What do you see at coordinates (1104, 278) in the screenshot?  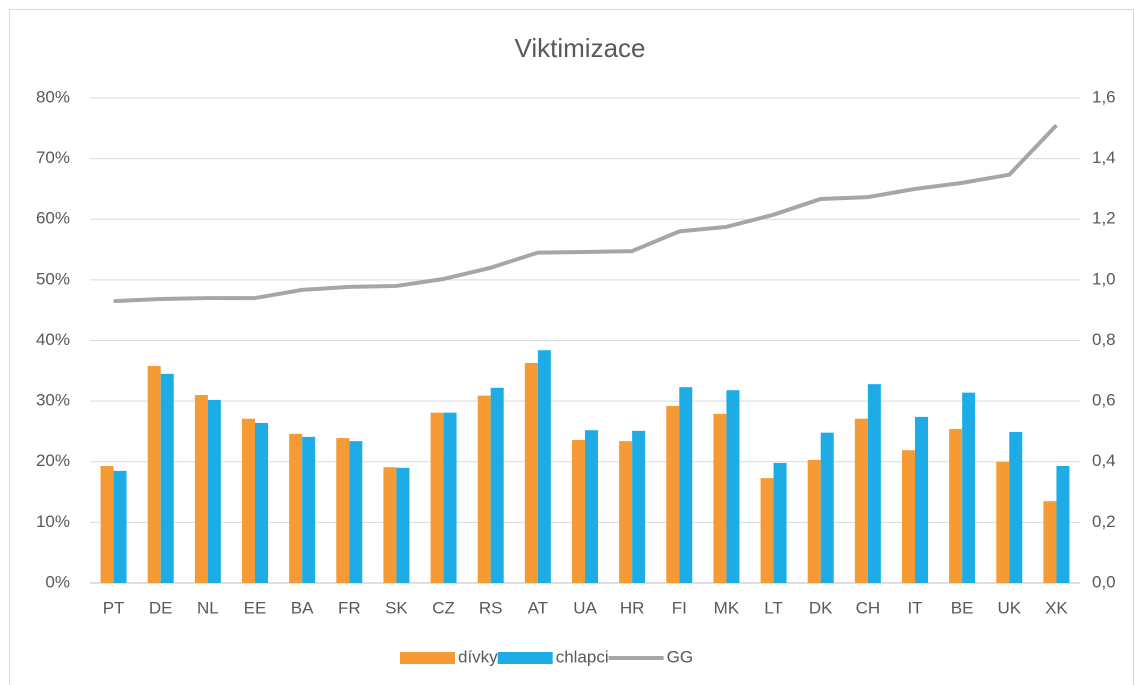 I see `y2-tick-label: 1,0` at bounding box center [1104, 278].